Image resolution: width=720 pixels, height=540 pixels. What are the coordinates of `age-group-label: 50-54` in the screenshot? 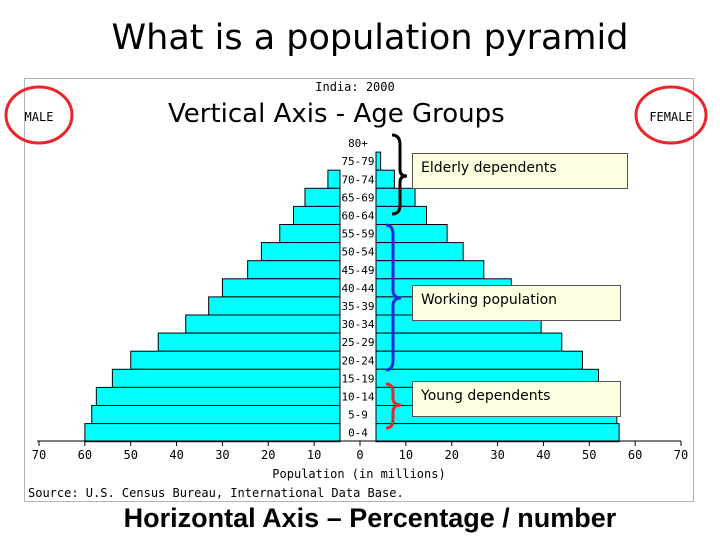 It's located at (357, 252).